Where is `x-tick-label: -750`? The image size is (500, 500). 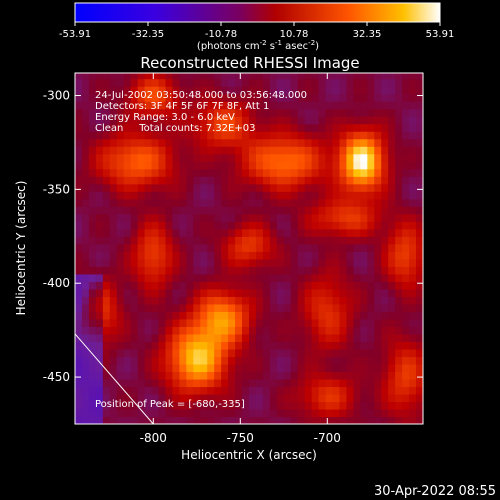
x-tick-label: -750 is located at coordinates (240, 438).